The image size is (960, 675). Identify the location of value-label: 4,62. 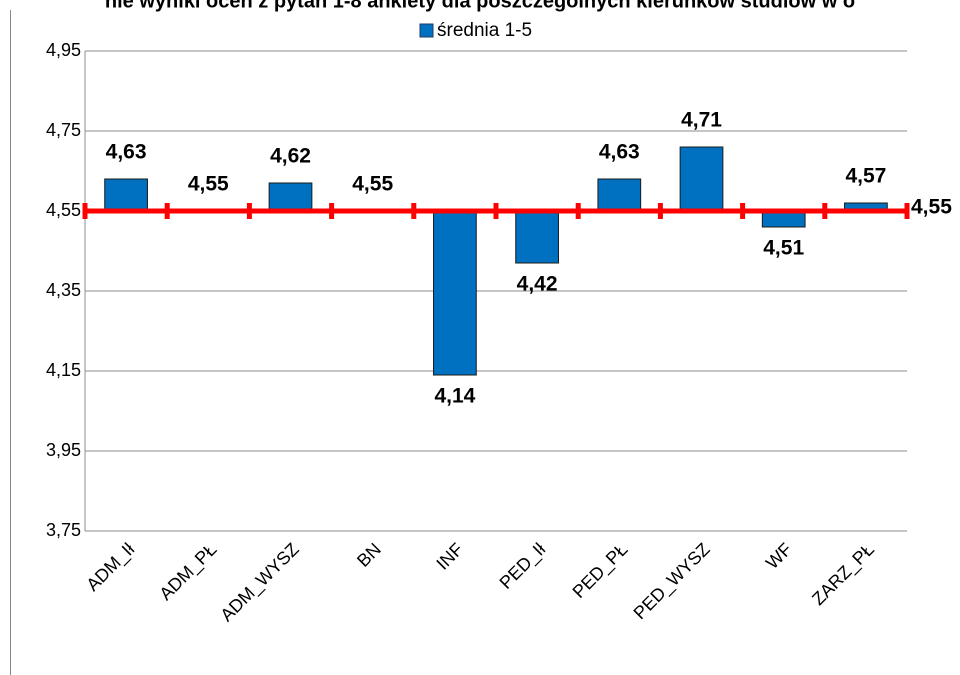
(290, 156).